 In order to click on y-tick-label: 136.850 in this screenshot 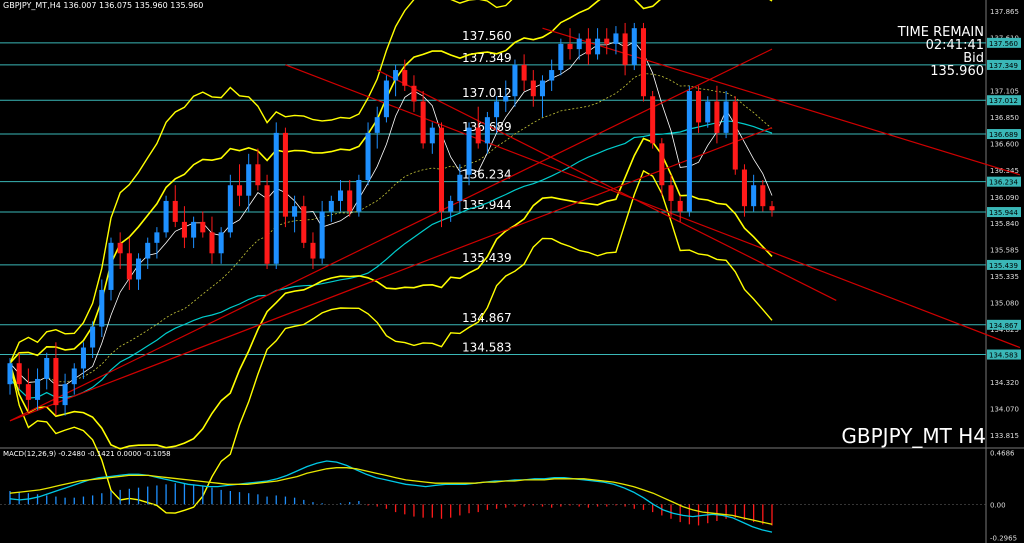, I will do `click(1004, 118)`.